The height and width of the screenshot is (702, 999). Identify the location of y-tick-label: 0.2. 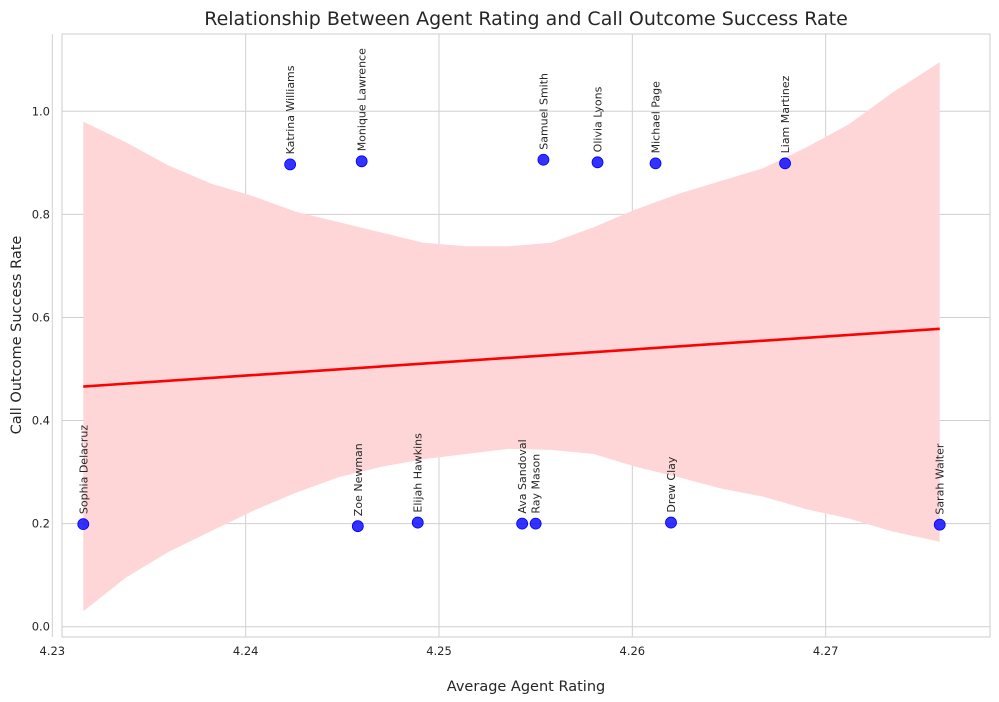
(41, 524).